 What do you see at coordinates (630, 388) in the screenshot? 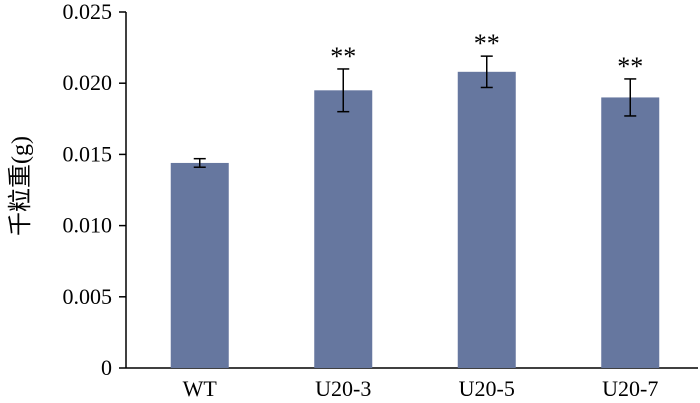
I see `x-tick-label: U20-7` at bounding box center [630, 388].